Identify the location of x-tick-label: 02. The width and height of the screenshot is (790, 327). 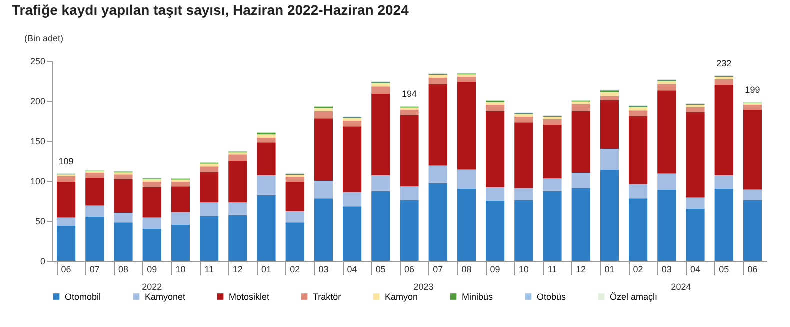
(638, 269).